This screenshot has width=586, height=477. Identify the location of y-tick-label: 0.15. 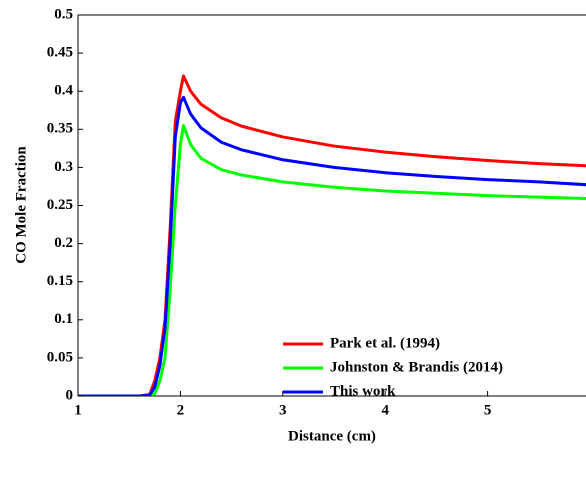
(60, 281).